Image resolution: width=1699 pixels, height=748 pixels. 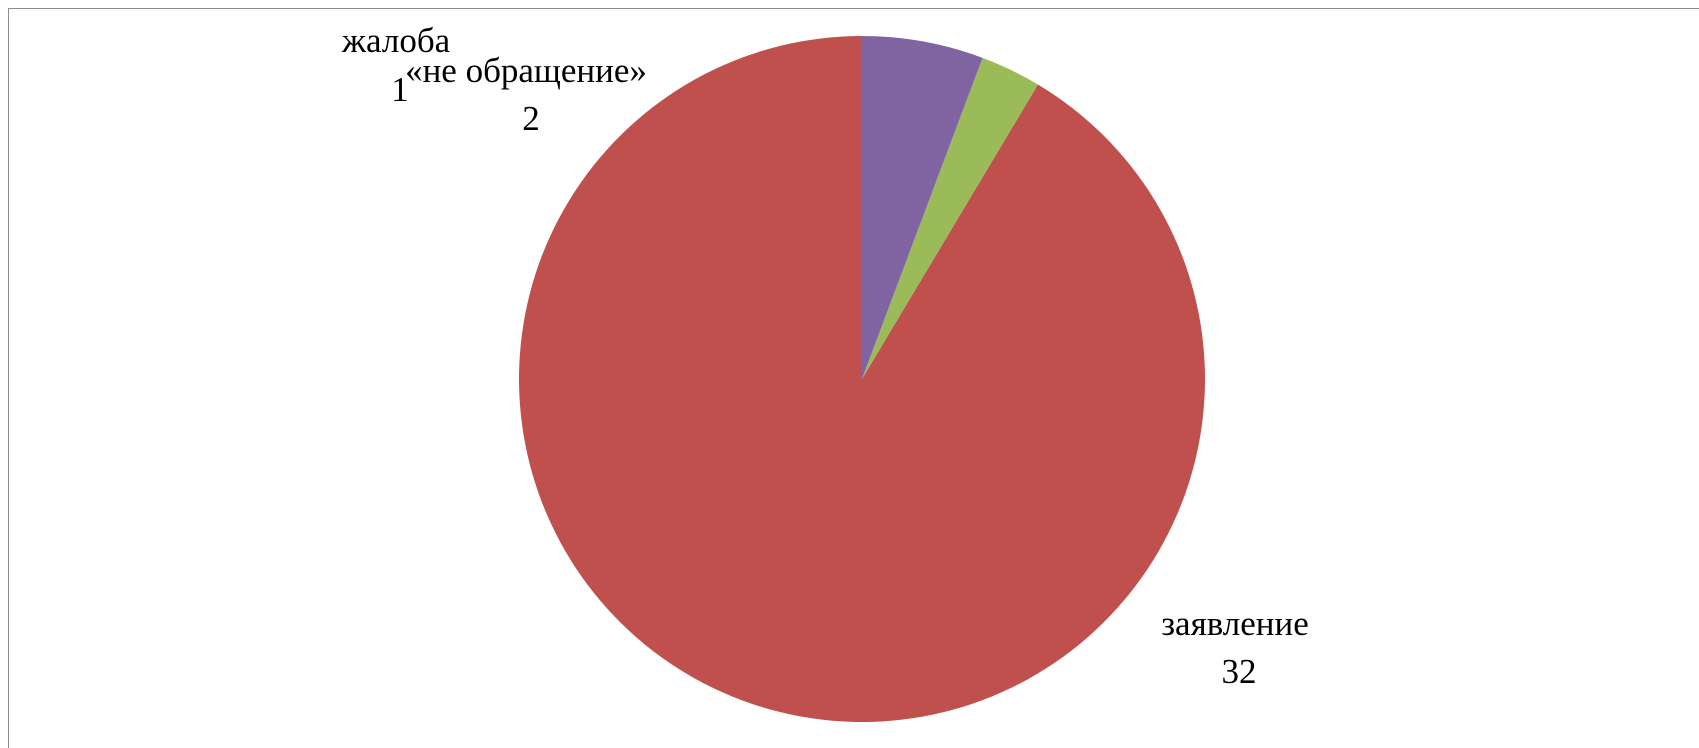 I want to click on label-zhaloba-name: жалоба, so click(x=396, y=40).